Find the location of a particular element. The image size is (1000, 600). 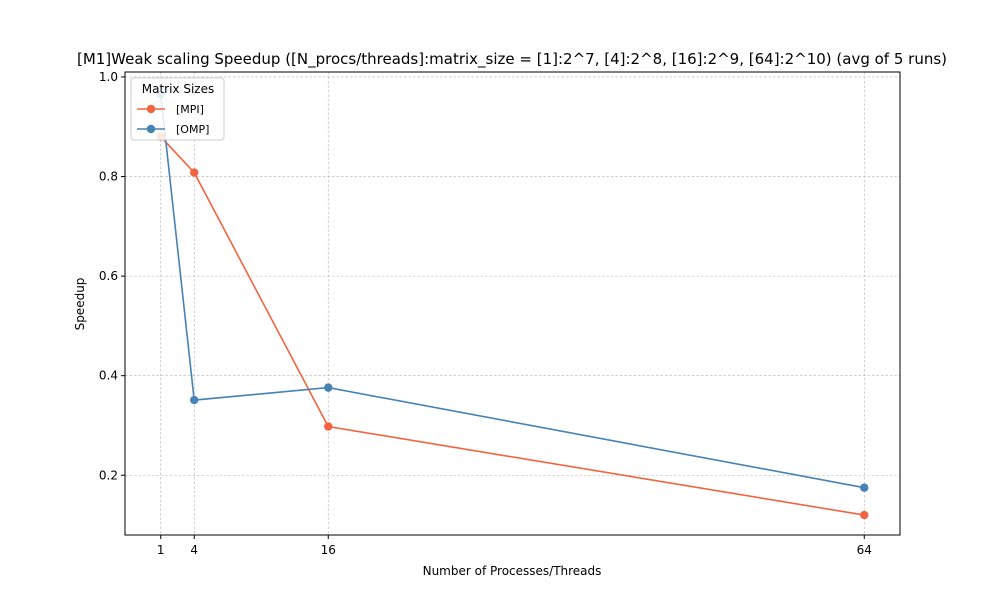

y-ticks: 0.2 0.4 0.6 0.8 1.0 is located at coordinates (112, 276).